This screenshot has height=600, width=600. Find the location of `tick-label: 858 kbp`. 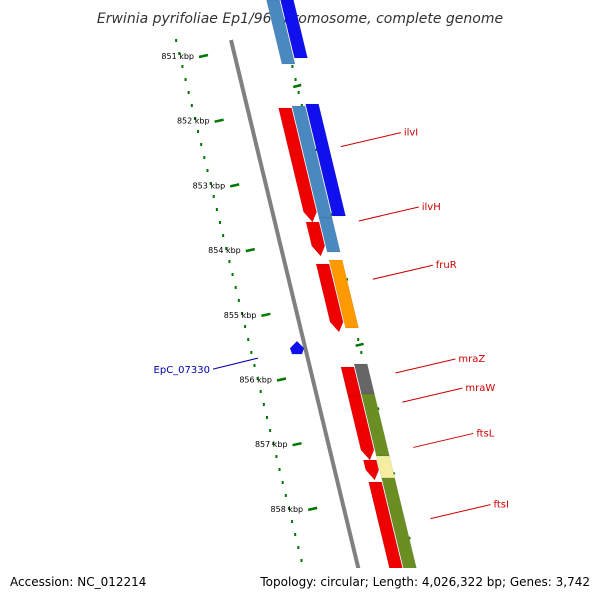

tick-label: 858 kbp is located at coordinates (287, 509).